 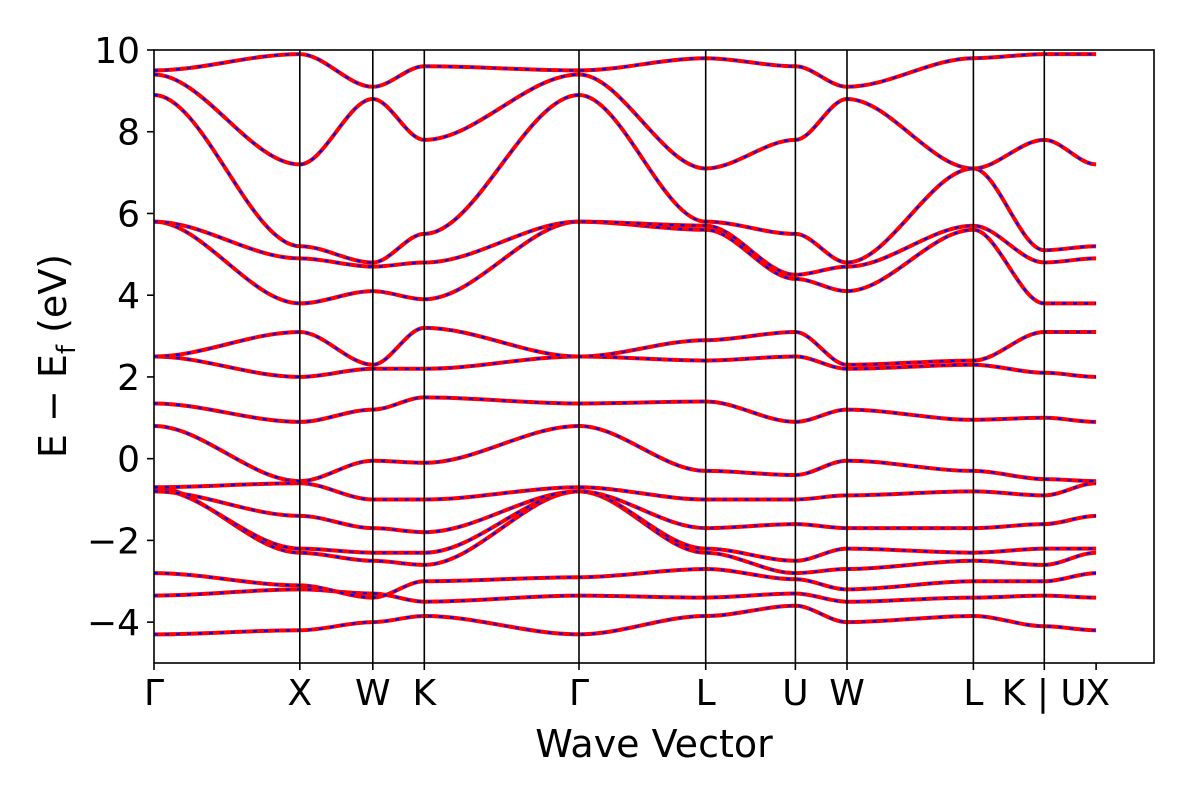 I want to click on y-tick-label: −2, so click(x=113, y=541).